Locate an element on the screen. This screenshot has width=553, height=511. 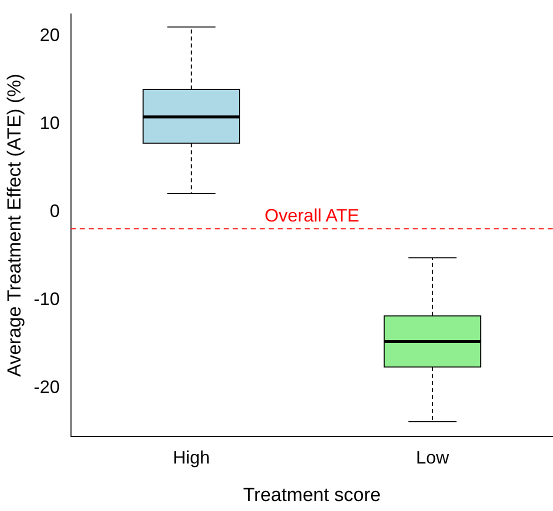
y-tick-label: -10 is located at coordinates (47, 299).